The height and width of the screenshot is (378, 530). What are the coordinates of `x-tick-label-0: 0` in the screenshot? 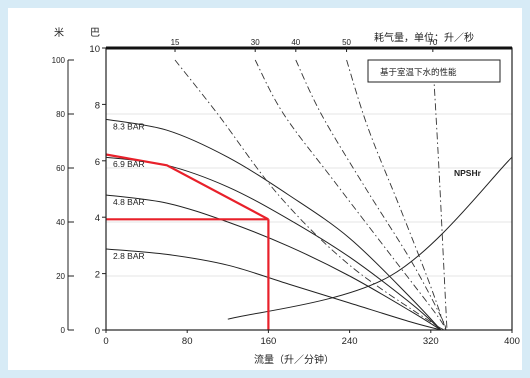 It's located at (105, 341).